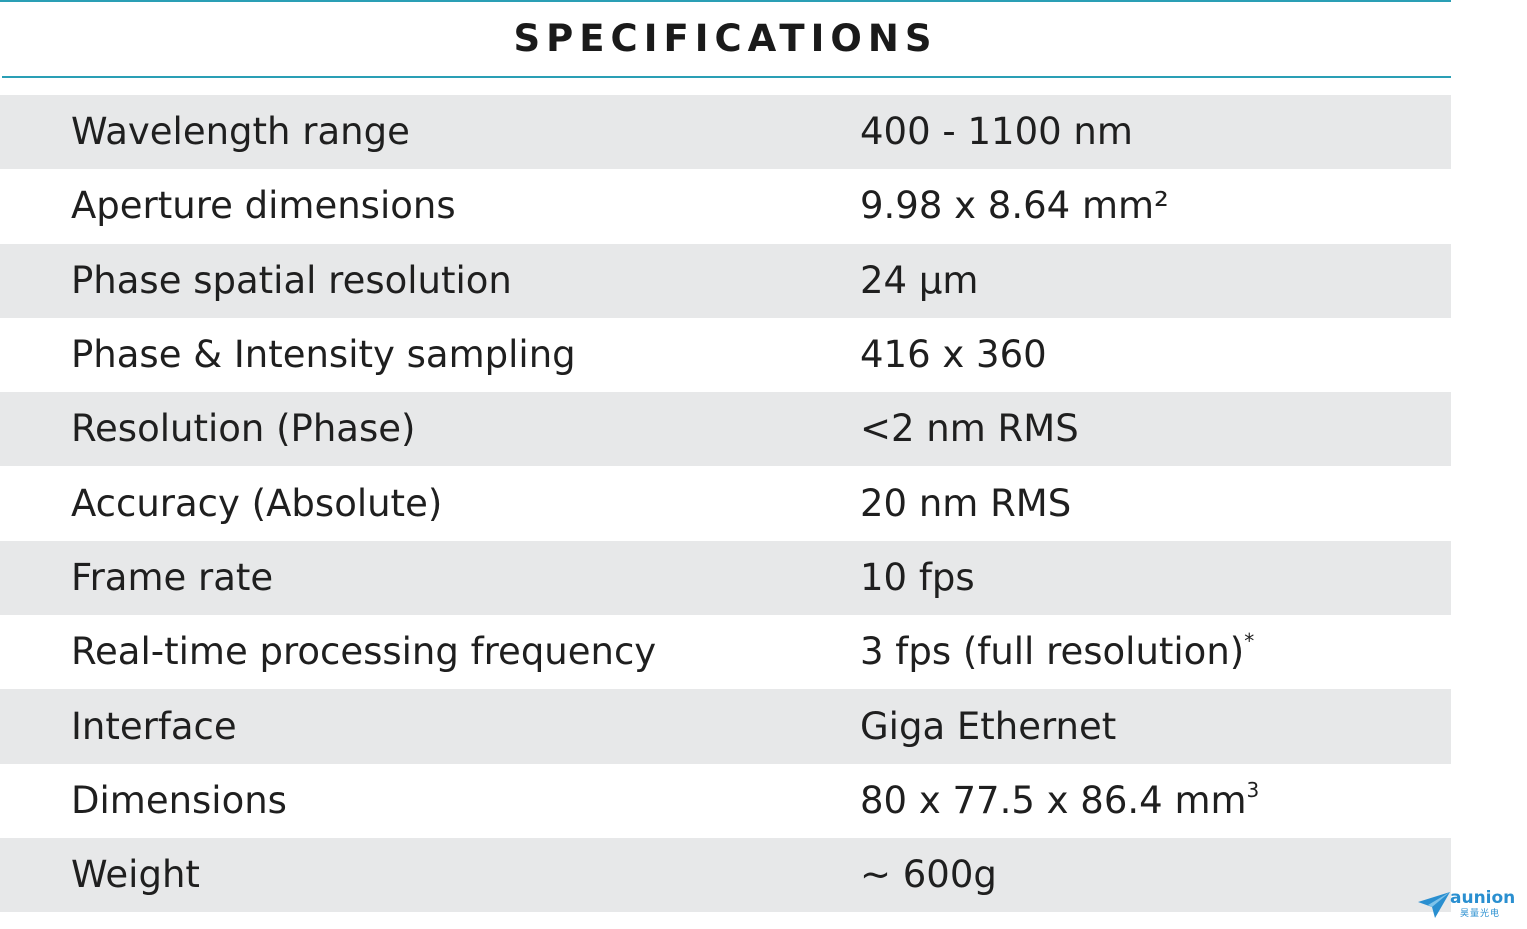  Describe the element at coordinates (953, 355) in the screenshot. I see `spec-value: 416 x 360` at that location.